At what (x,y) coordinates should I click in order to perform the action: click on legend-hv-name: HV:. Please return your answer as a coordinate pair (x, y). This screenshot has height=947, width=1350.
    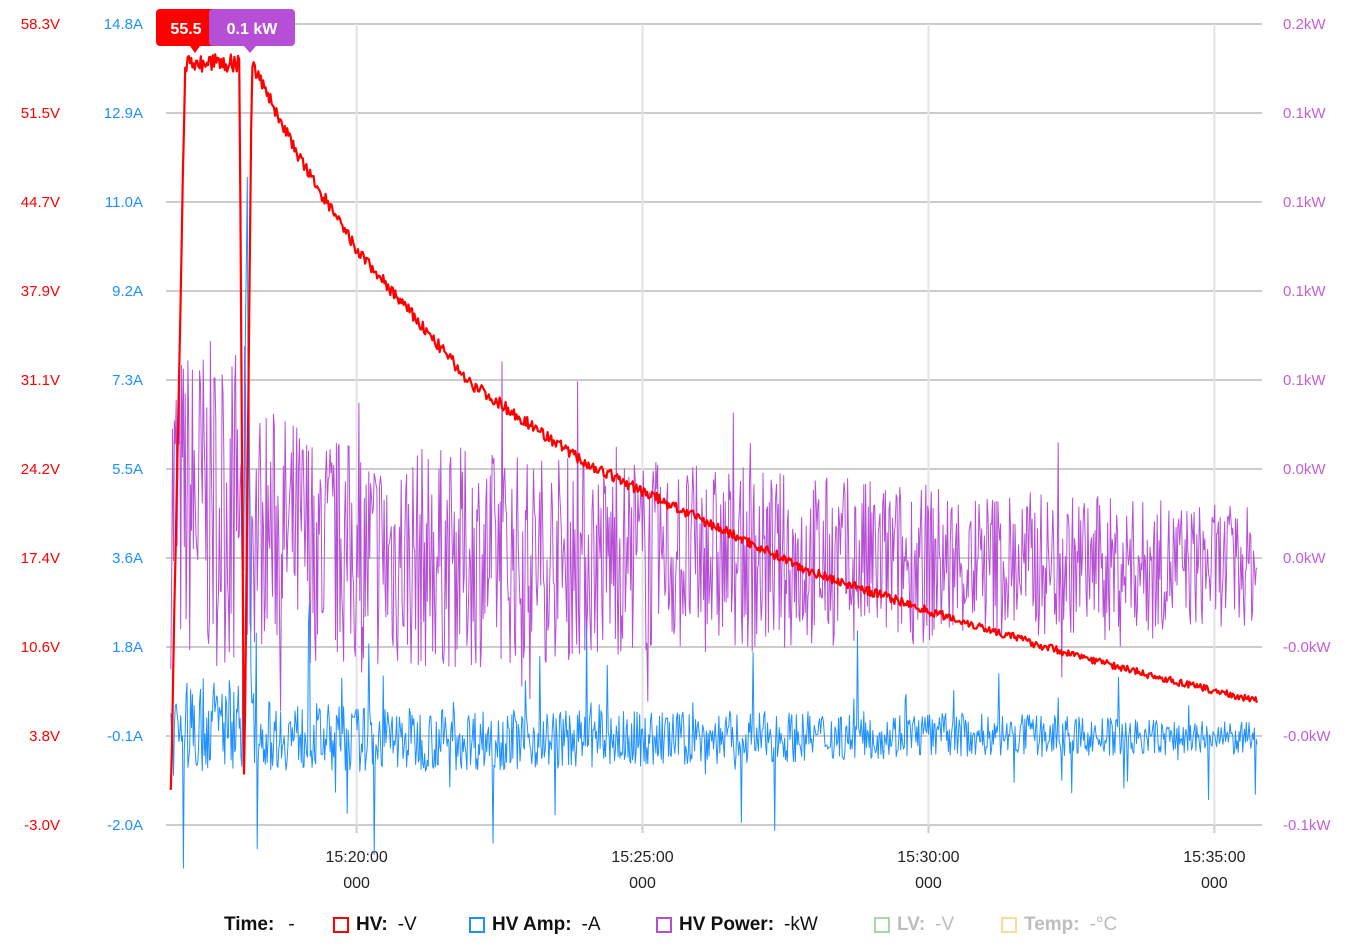
    Looking at the image, I should click on (372, 924).